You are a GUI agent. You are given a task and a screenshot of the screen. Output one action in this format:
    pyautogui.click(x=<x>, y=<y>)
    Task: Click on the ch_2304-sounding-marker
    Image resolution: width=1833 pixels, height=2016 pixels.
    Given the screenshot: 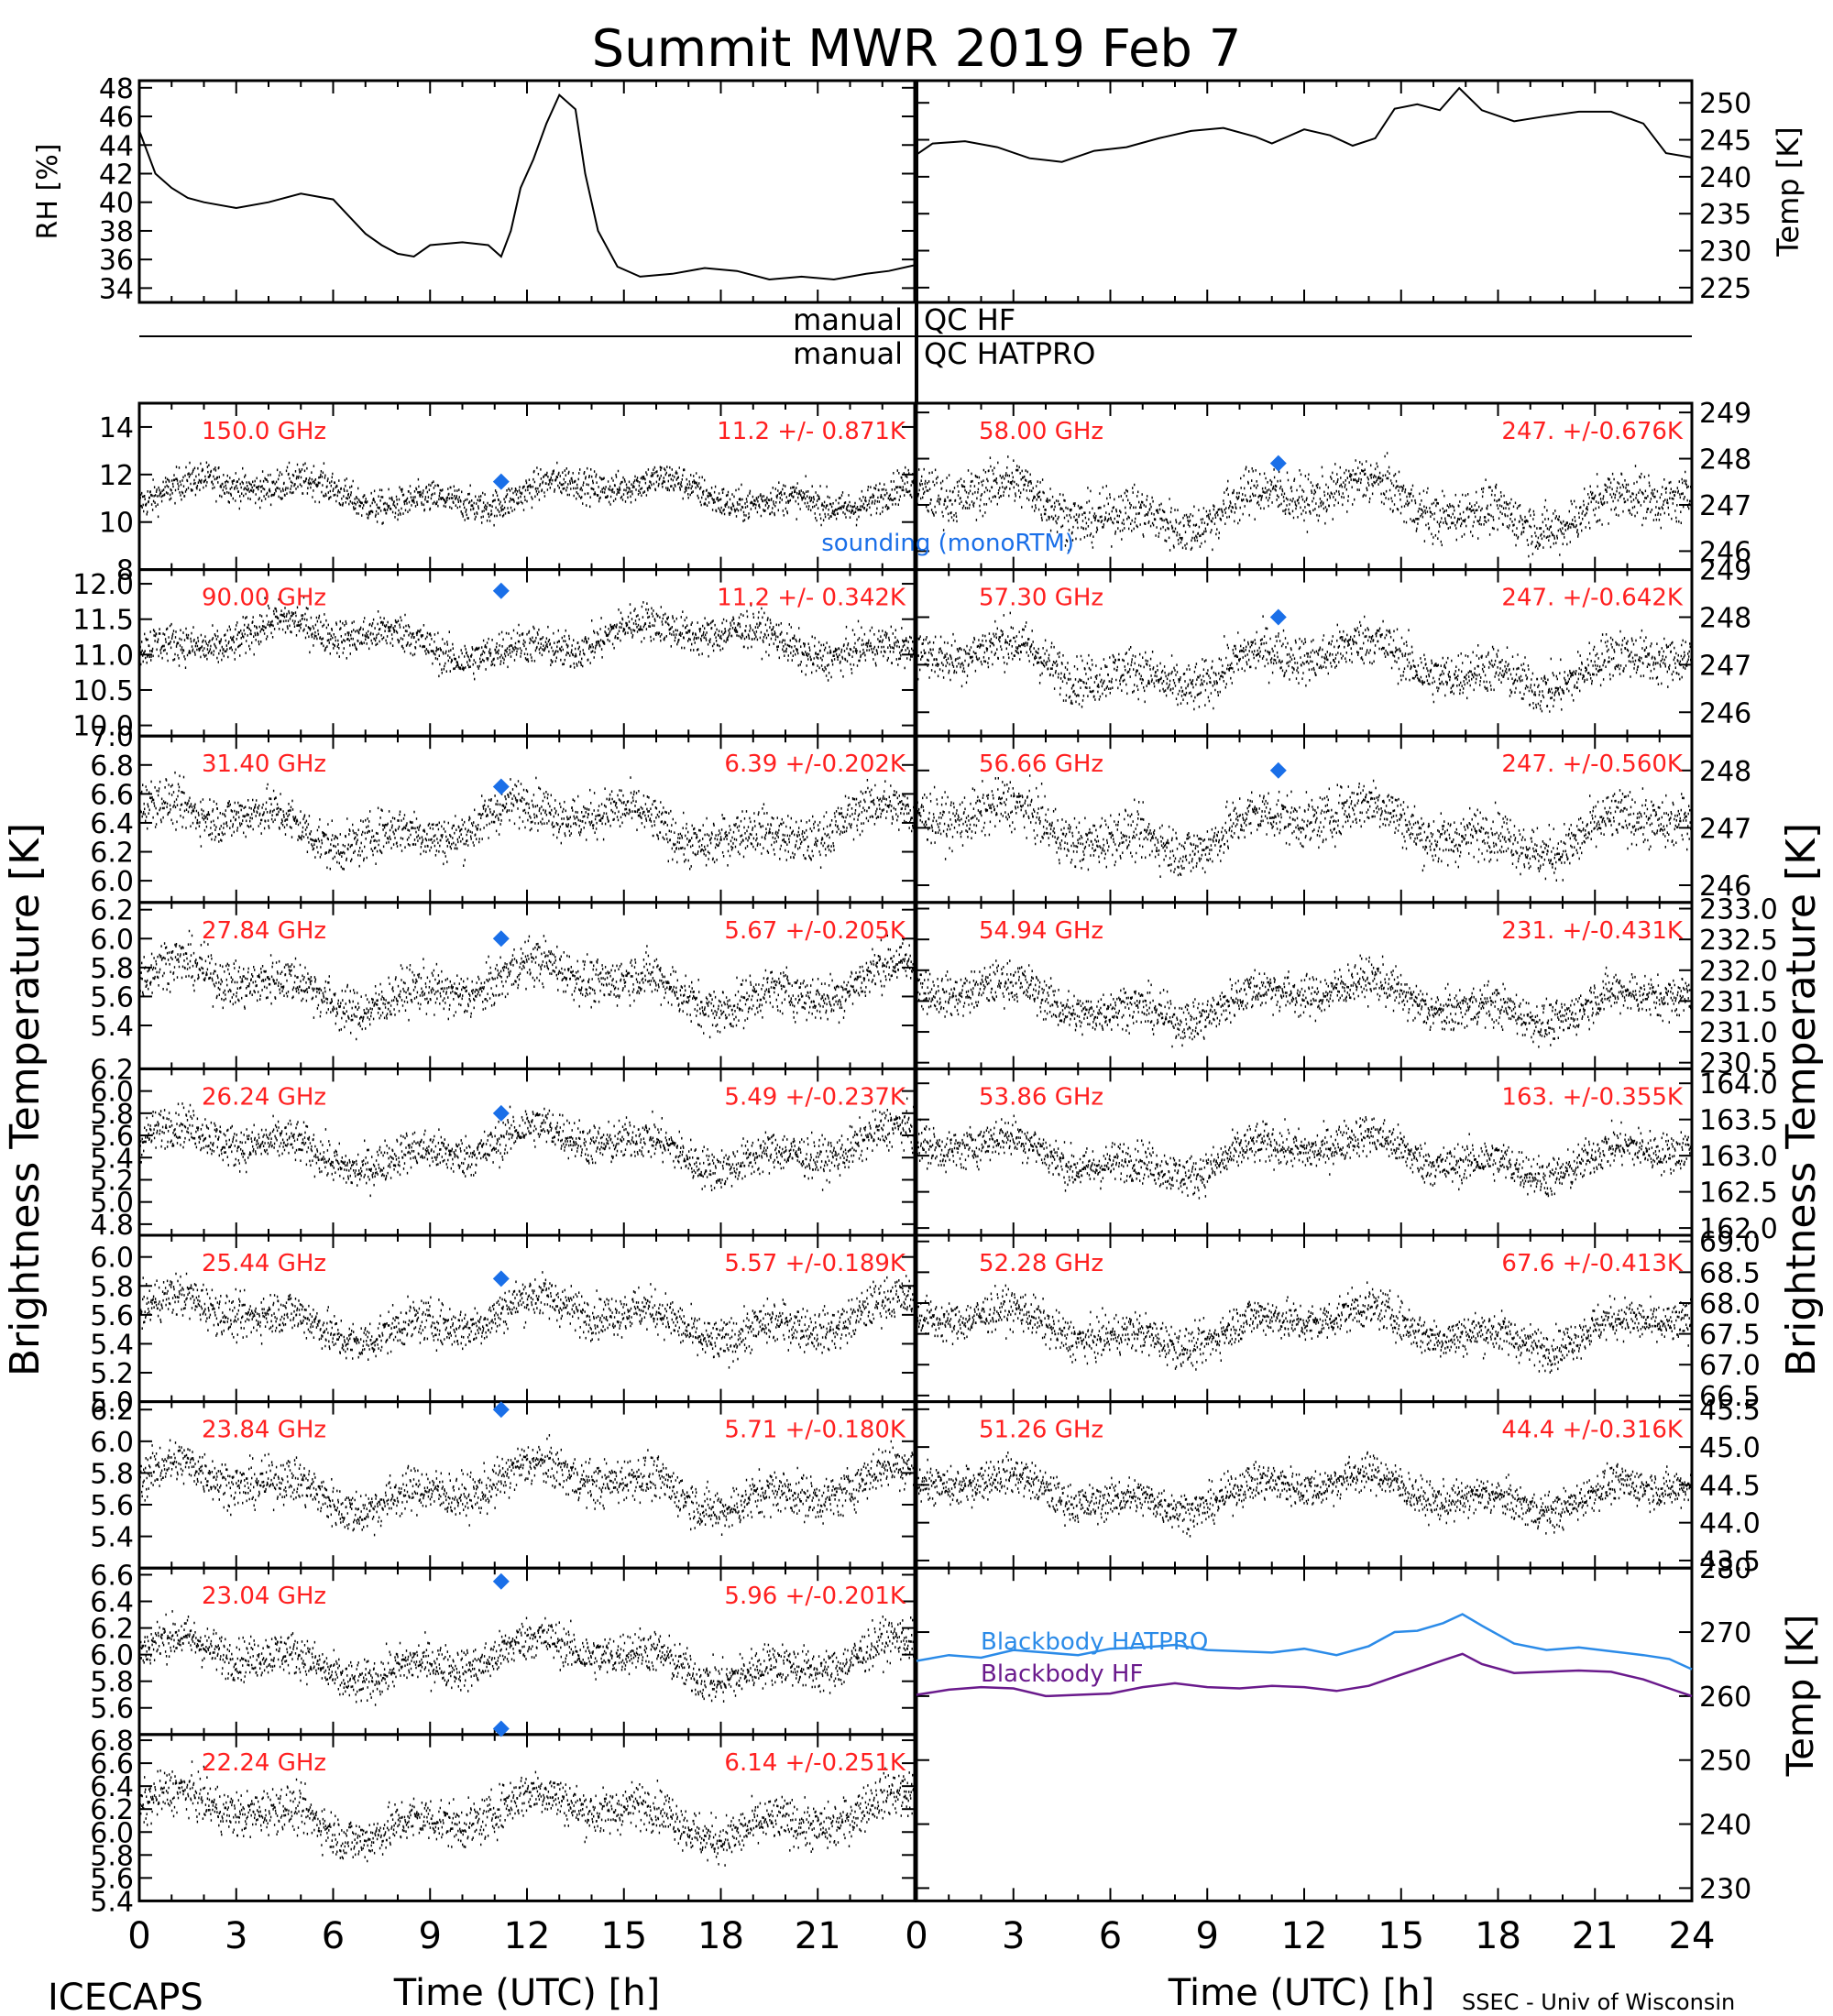 What is the action you would take?
    pyautogui.click(x=501, y=1581)
    